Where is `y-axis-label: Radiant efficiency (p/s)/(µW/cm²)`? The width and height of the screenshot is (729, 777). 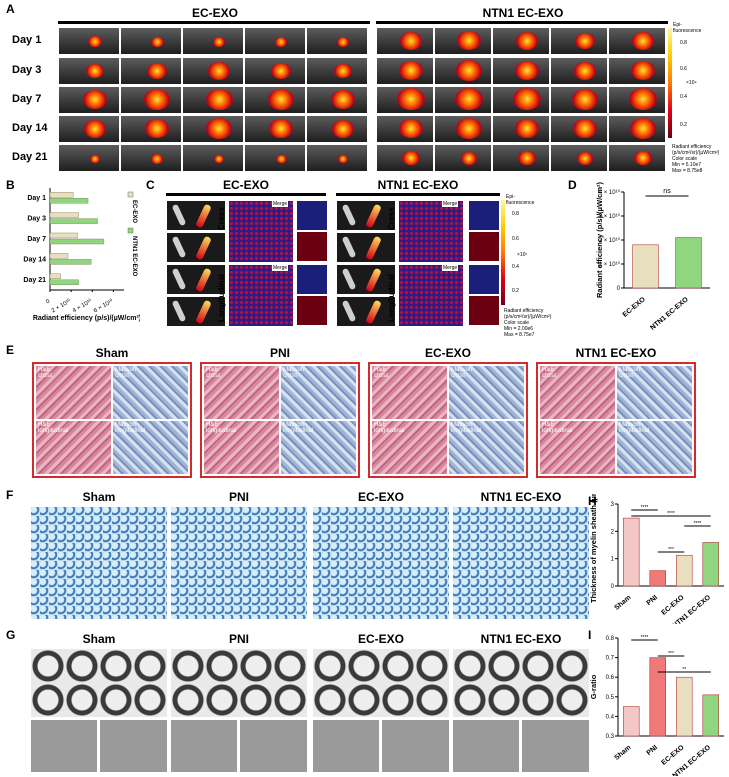
y-axis-label: Radiant efficiency (p/s)/(µW/cm²) is located at coordinates (599, 240).